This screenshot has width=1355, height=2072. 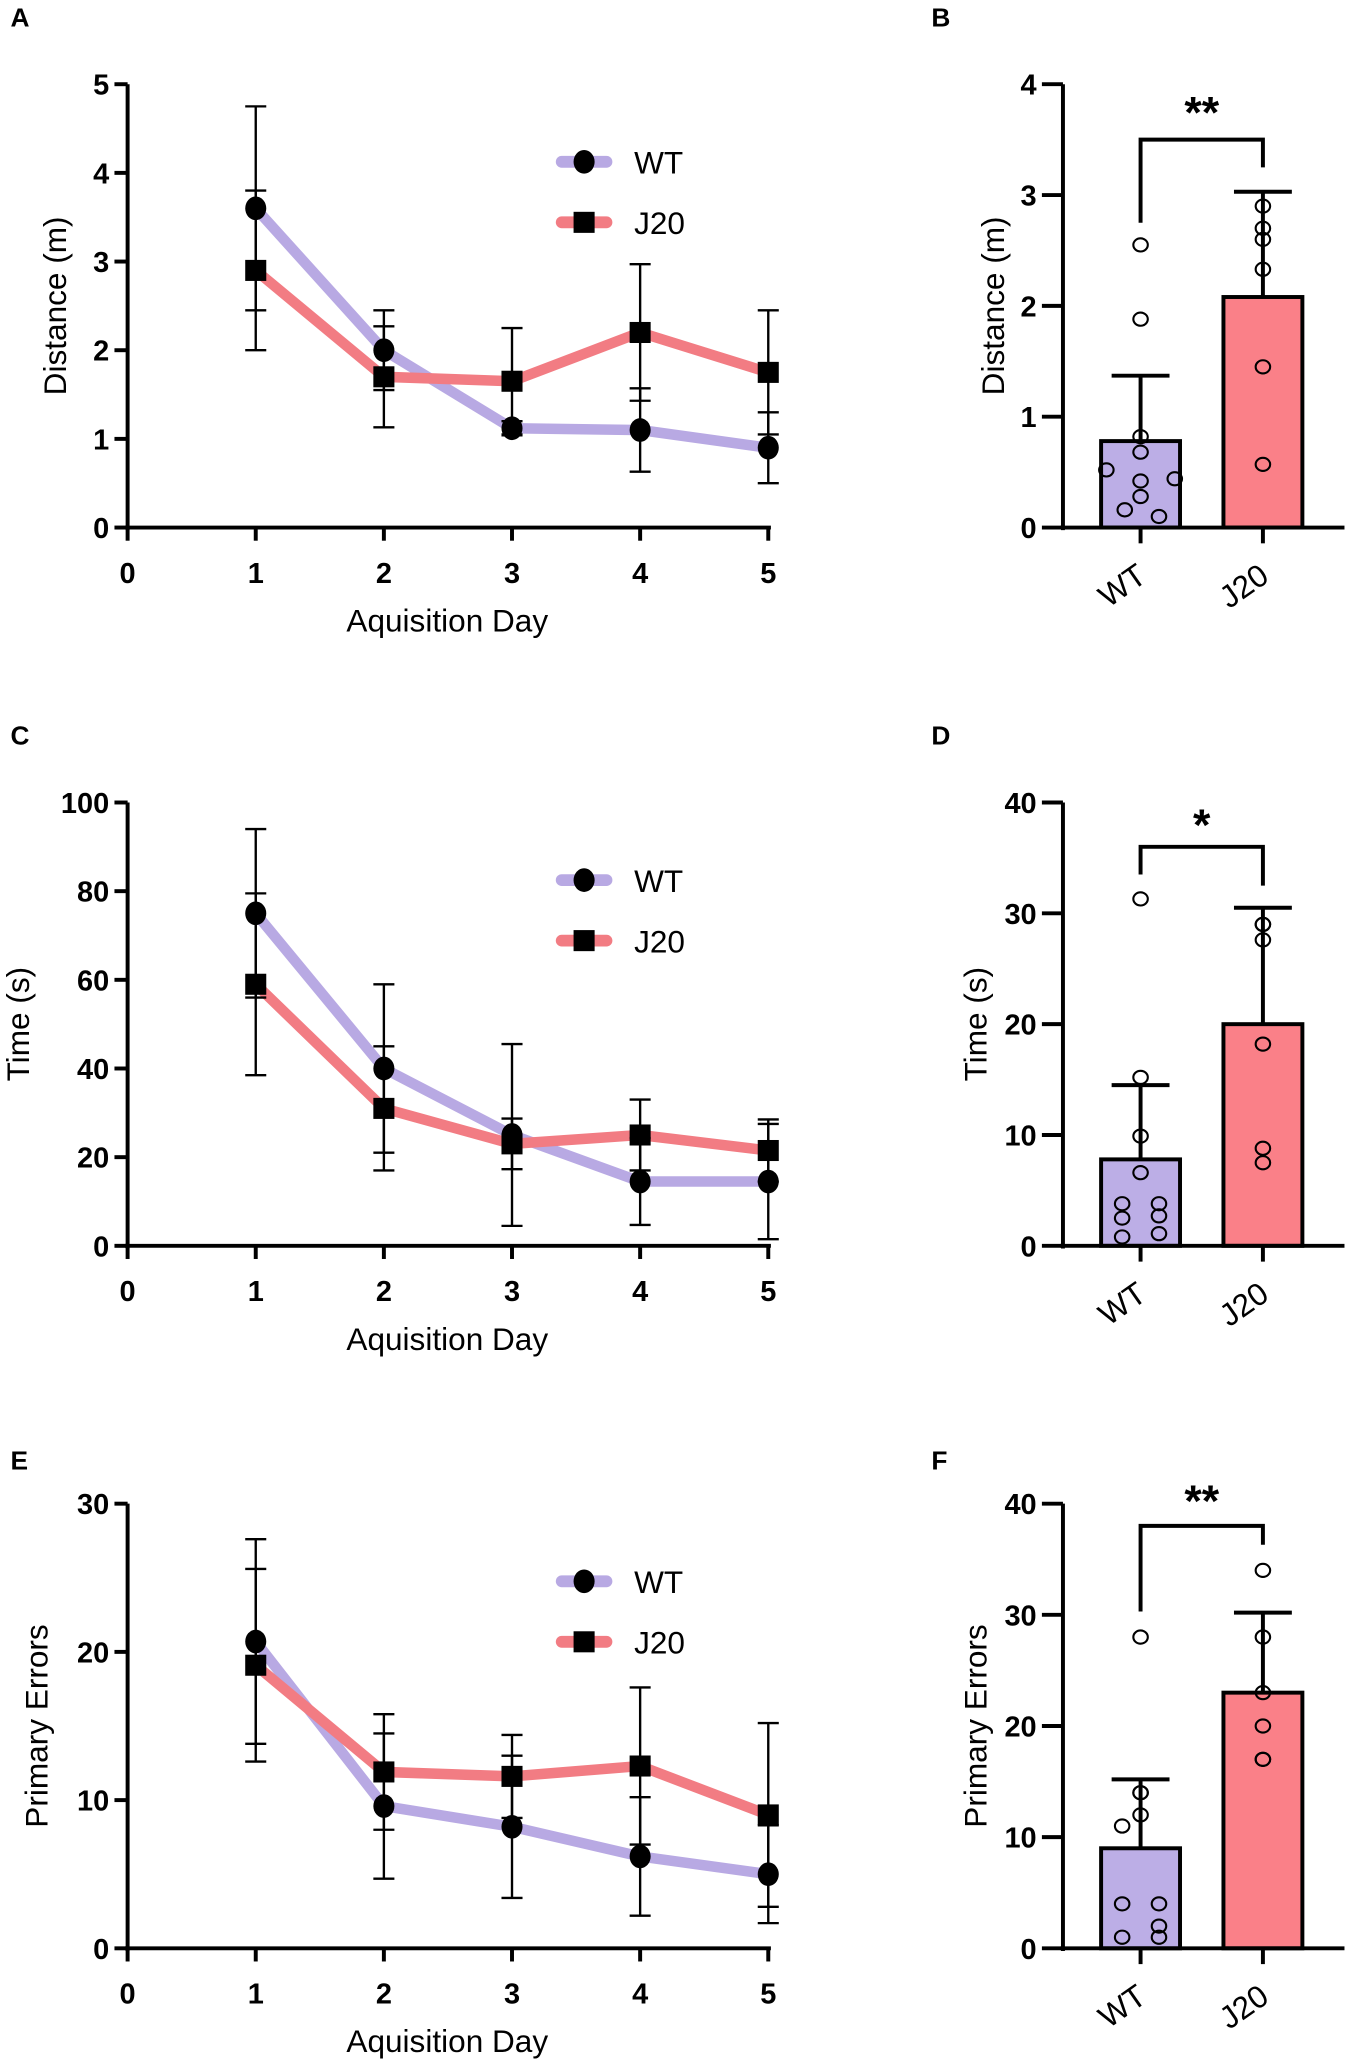 I want to click on panel-label: F, so click(x=939, y=1460).